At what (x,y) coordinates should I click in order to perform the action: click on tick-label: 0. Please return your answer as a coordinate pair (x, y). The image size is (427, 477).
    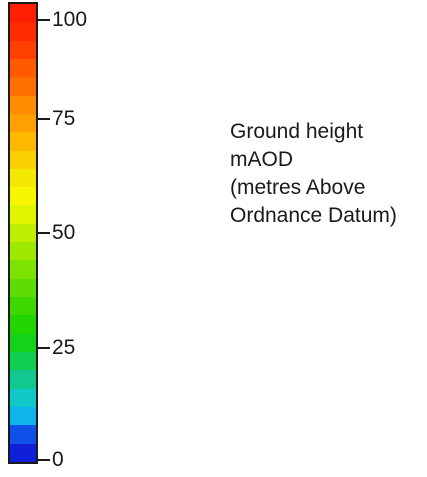
    Looking at the image, I should click on (58, 459).